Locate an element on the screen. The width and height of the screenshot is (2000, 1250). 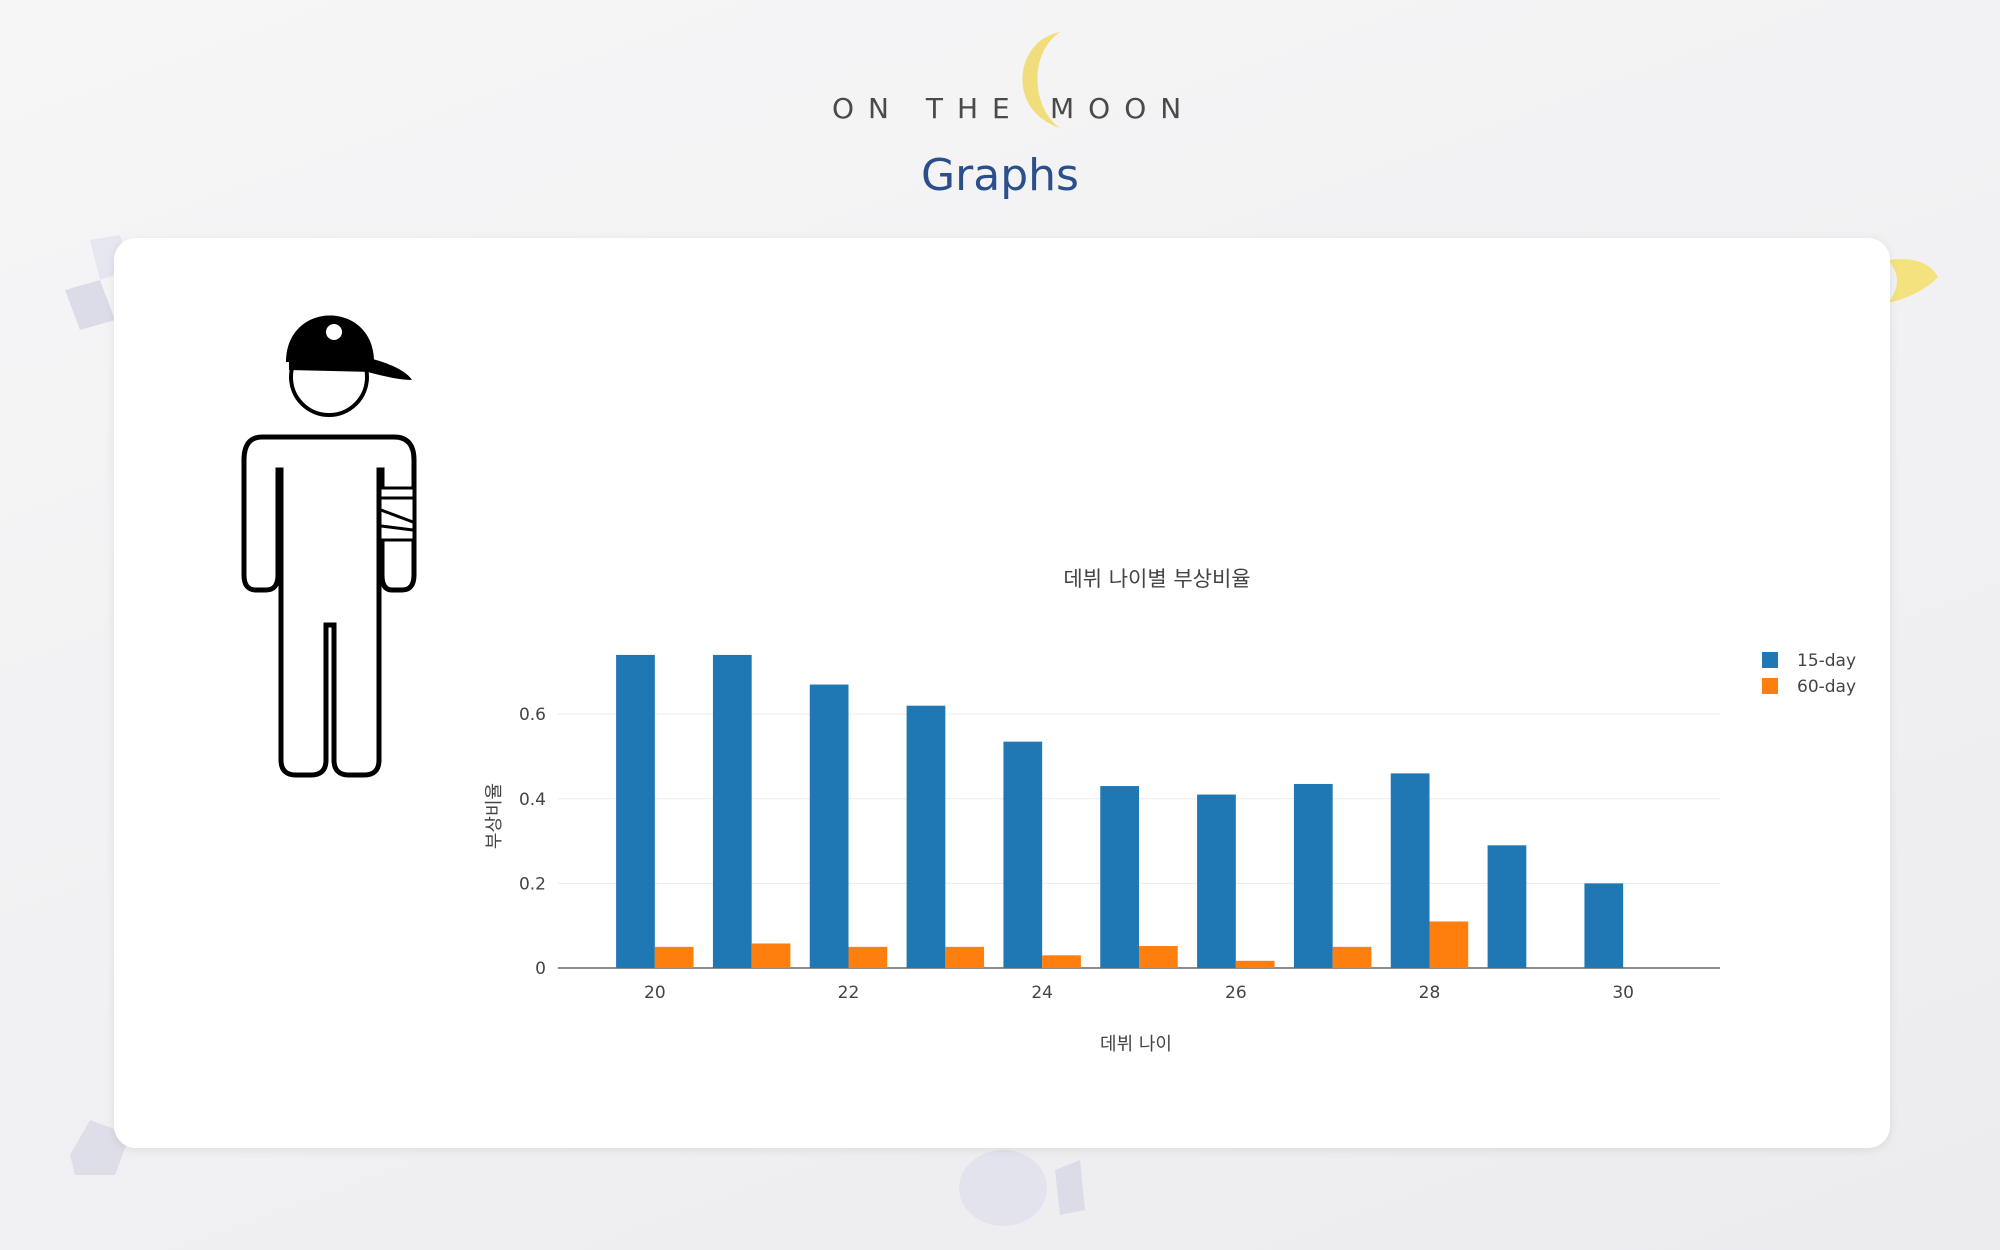
y-axis-label: 부상비율 is located at coordinates (494, 816).